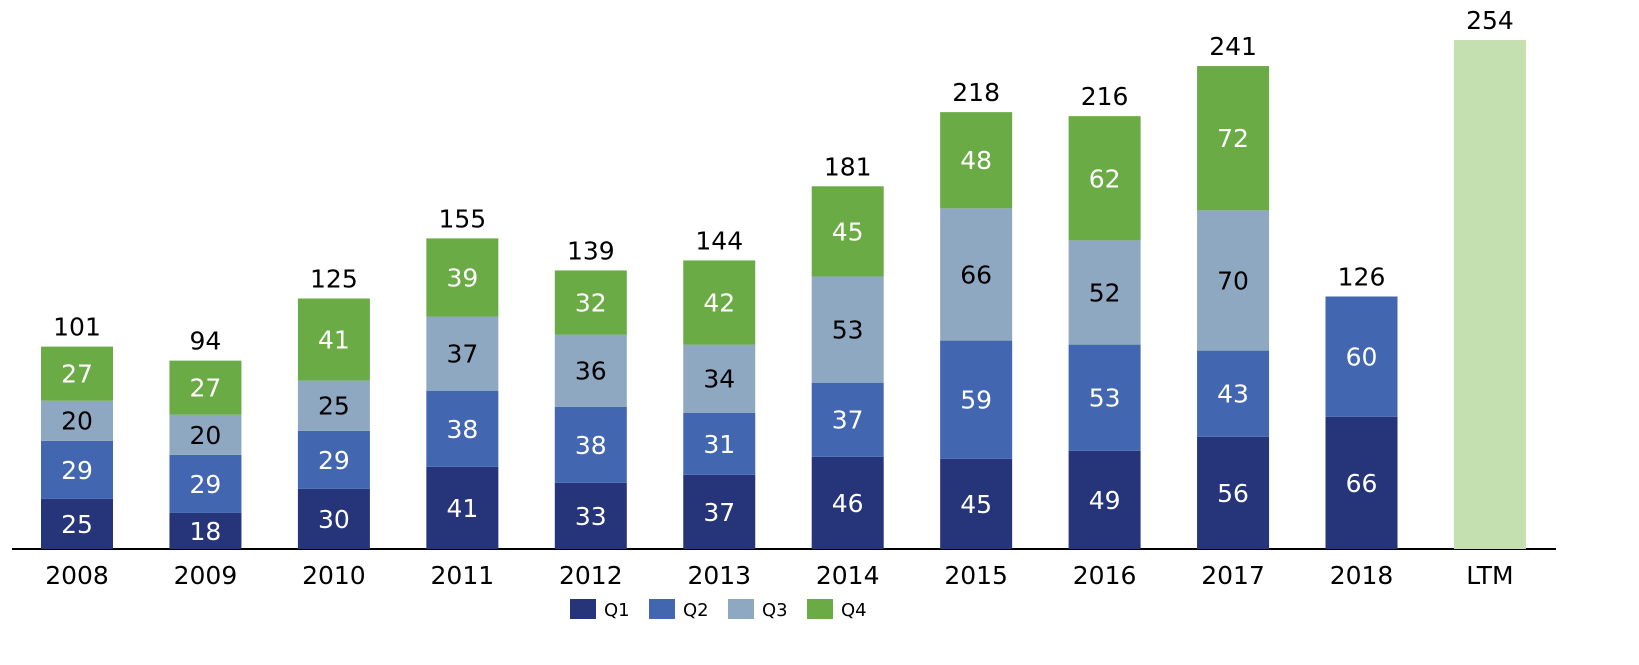  Describe the element at coordinates (696, 610) in the screenshot. I see `legend-label: Q2` at that location.